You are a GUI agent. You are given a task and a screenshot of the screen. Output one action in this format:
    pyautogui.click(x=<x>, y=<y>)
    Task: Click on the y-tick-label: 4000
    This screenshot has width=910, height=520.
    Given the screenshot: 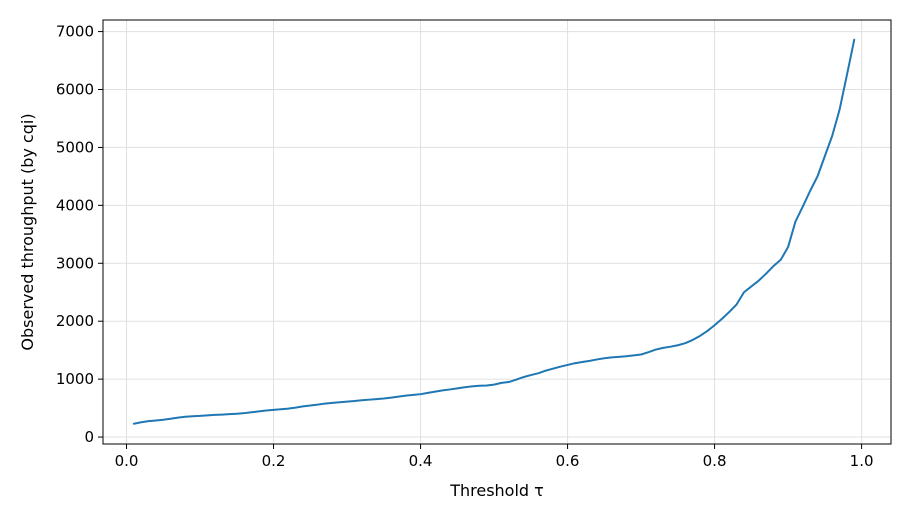 What is the action you would take?
    pyautogui.click(x=75, y=205)
    